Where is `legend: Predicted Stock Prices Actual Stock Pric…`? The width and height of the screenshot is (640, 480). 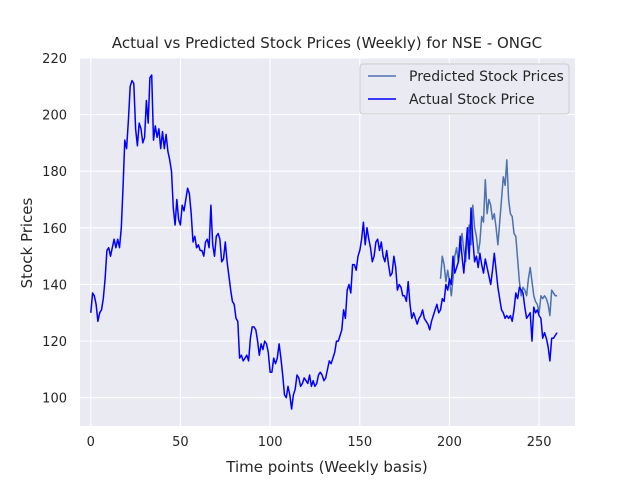
legend: Predicted Stock Prices Actual Stock Pric… is located at coordinates (464, 89).